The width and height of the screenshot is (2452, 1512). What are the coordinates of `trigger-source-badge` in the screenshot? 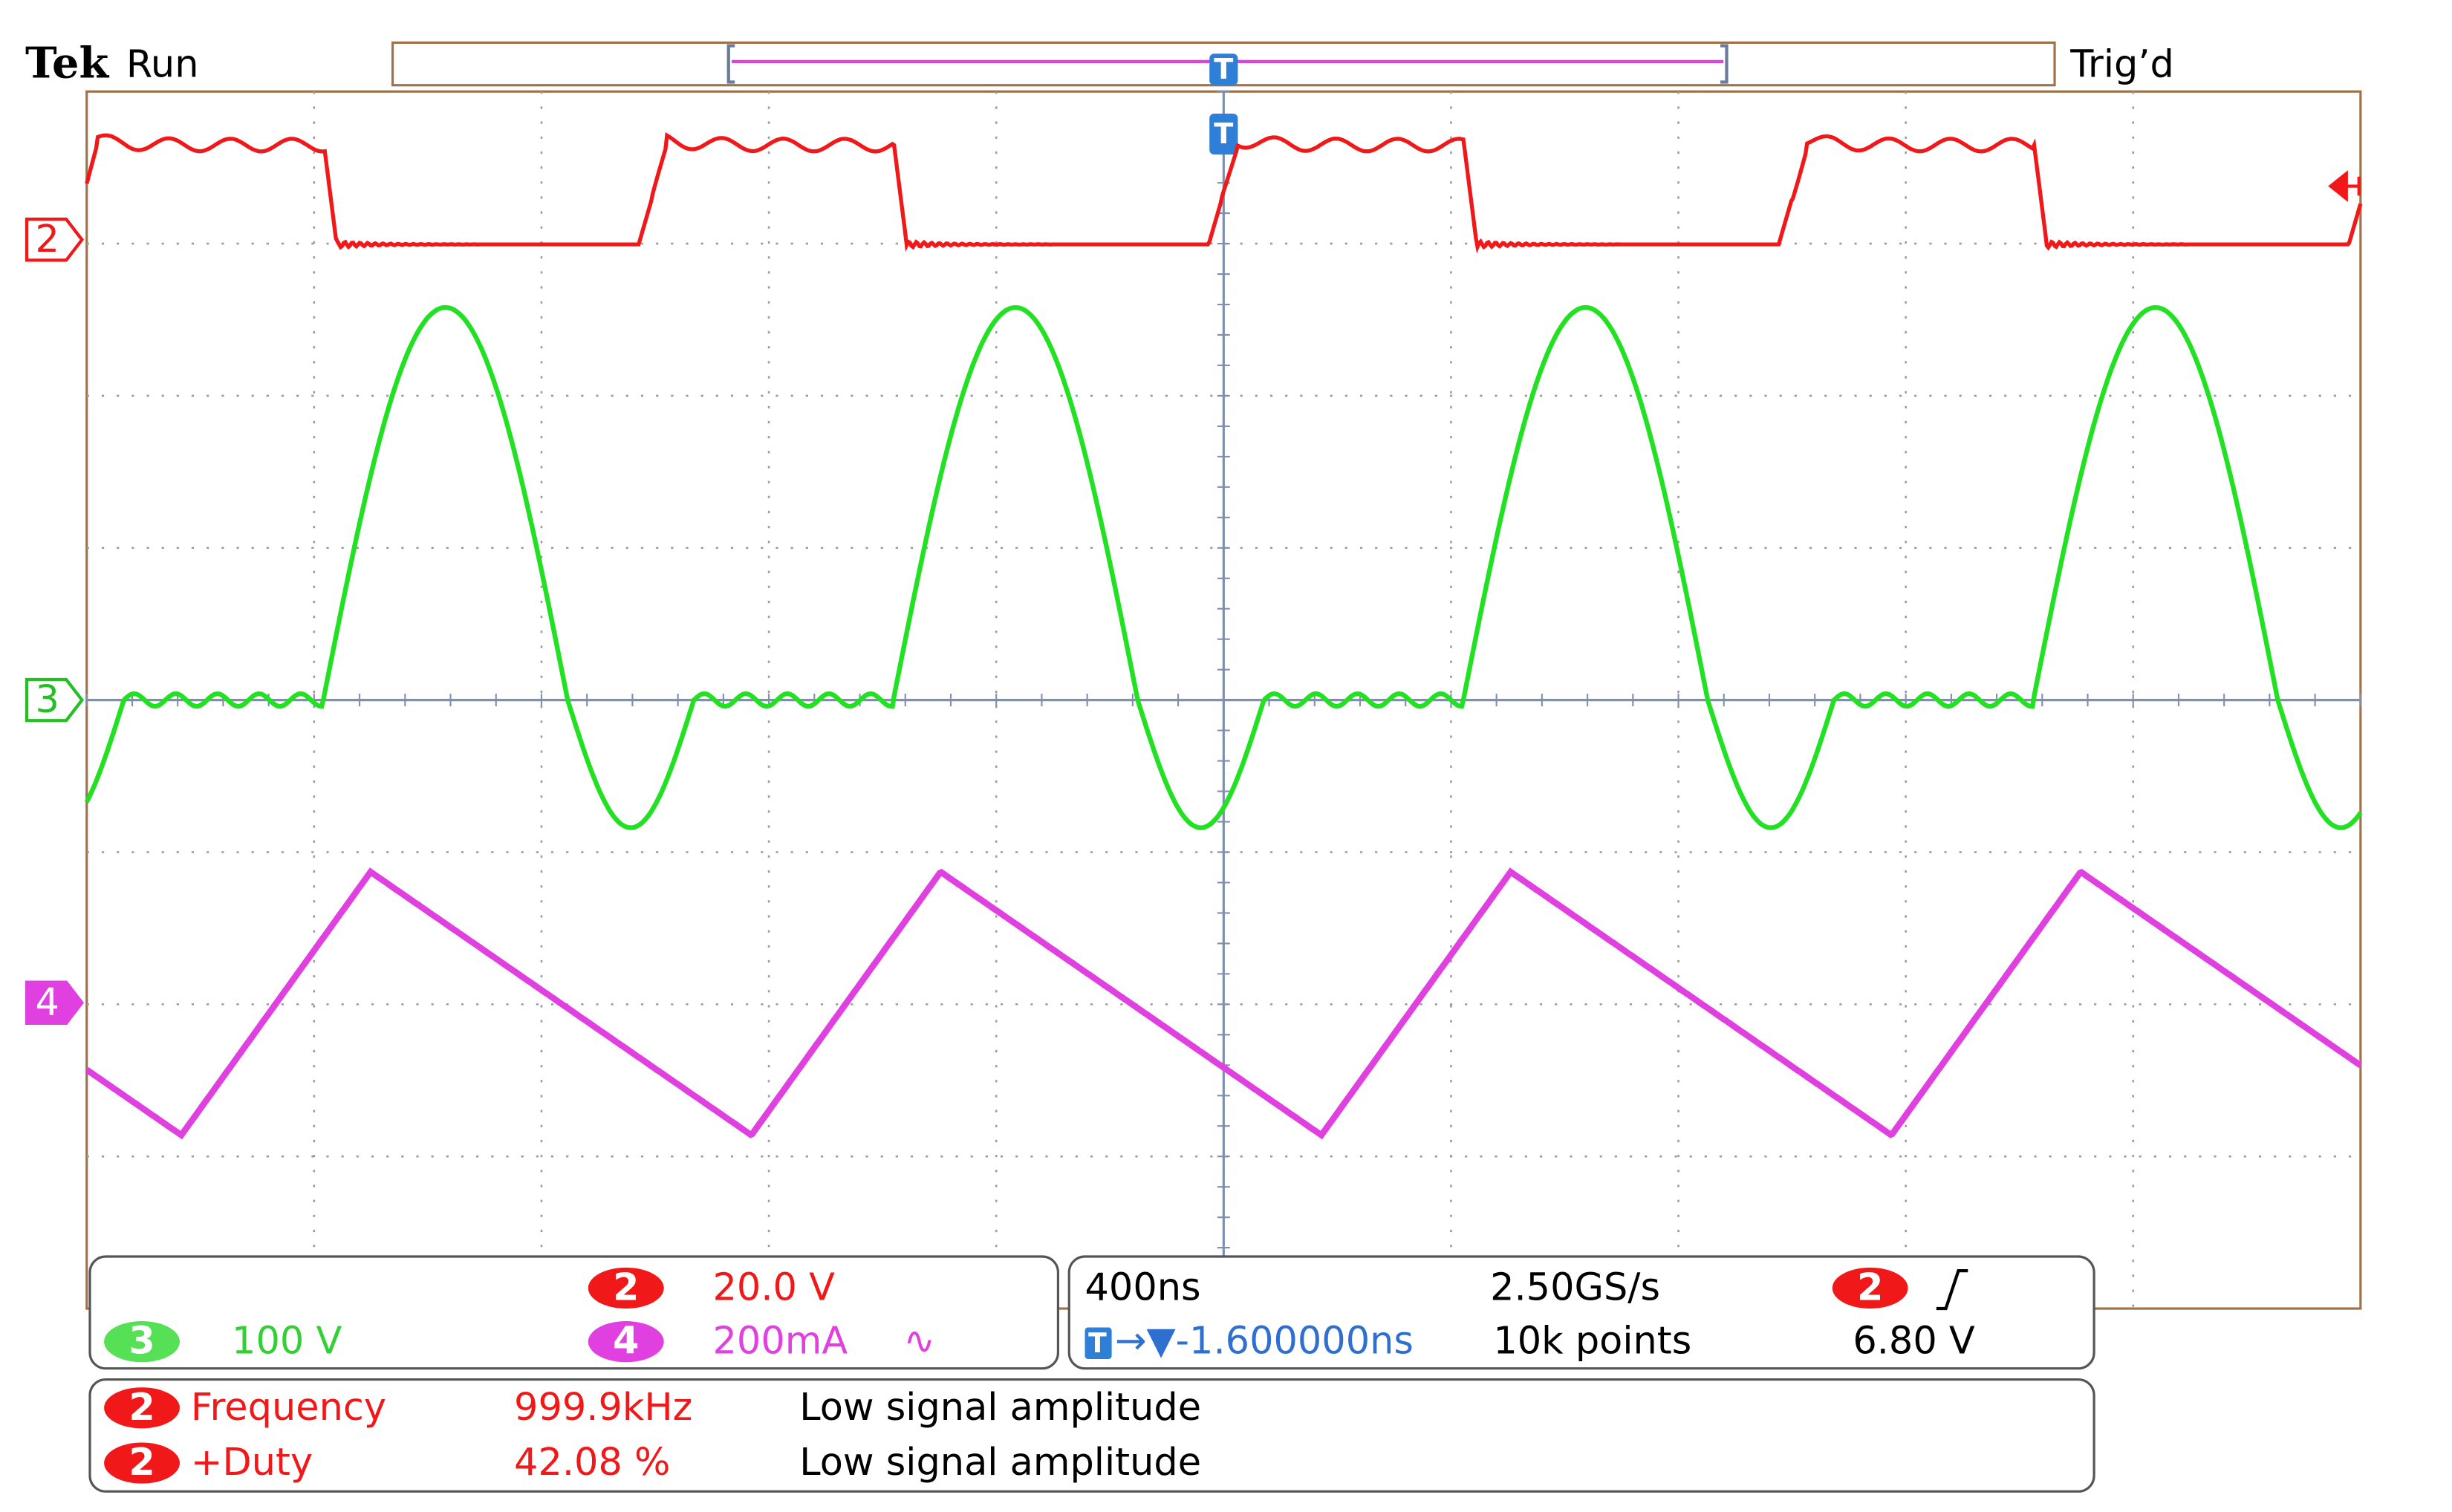 It's located at (1870, 1288).